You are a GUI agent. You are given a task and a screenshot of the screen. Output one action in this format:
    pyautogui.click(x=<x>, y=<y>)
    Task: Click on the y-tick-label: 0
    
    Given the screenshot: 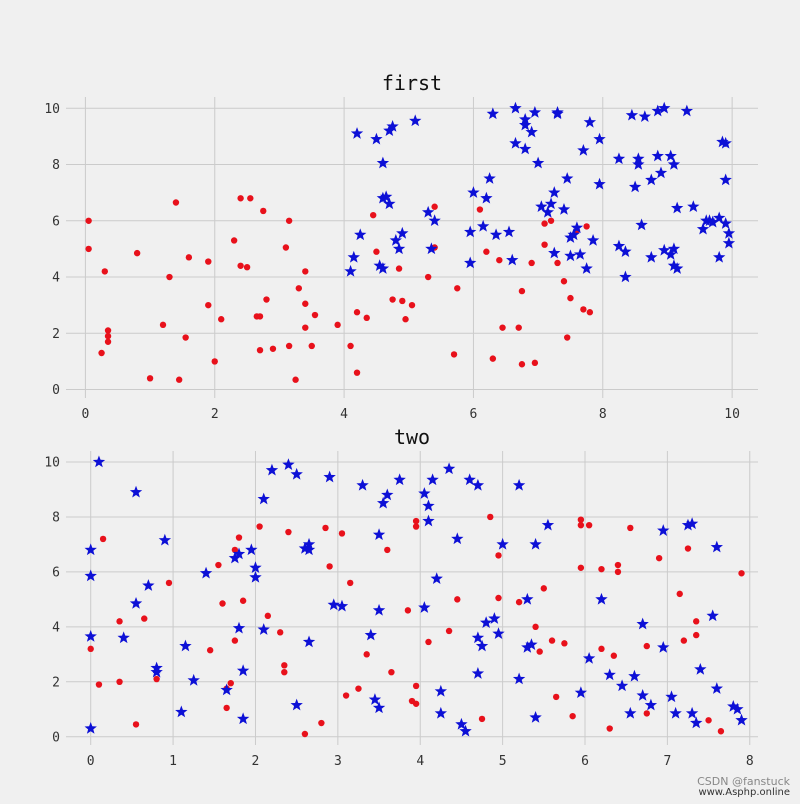 What is the action you would take?
    pyautogui.click(x=56, y=737)
    